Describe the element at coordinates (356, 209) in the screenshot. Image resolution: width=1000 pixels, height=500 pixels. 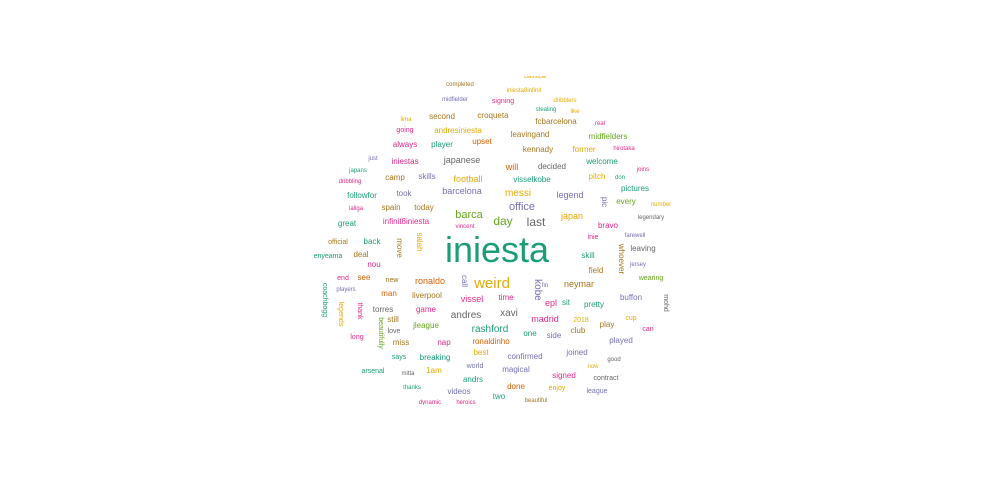
I see `word-laliga: laliga` at that location.